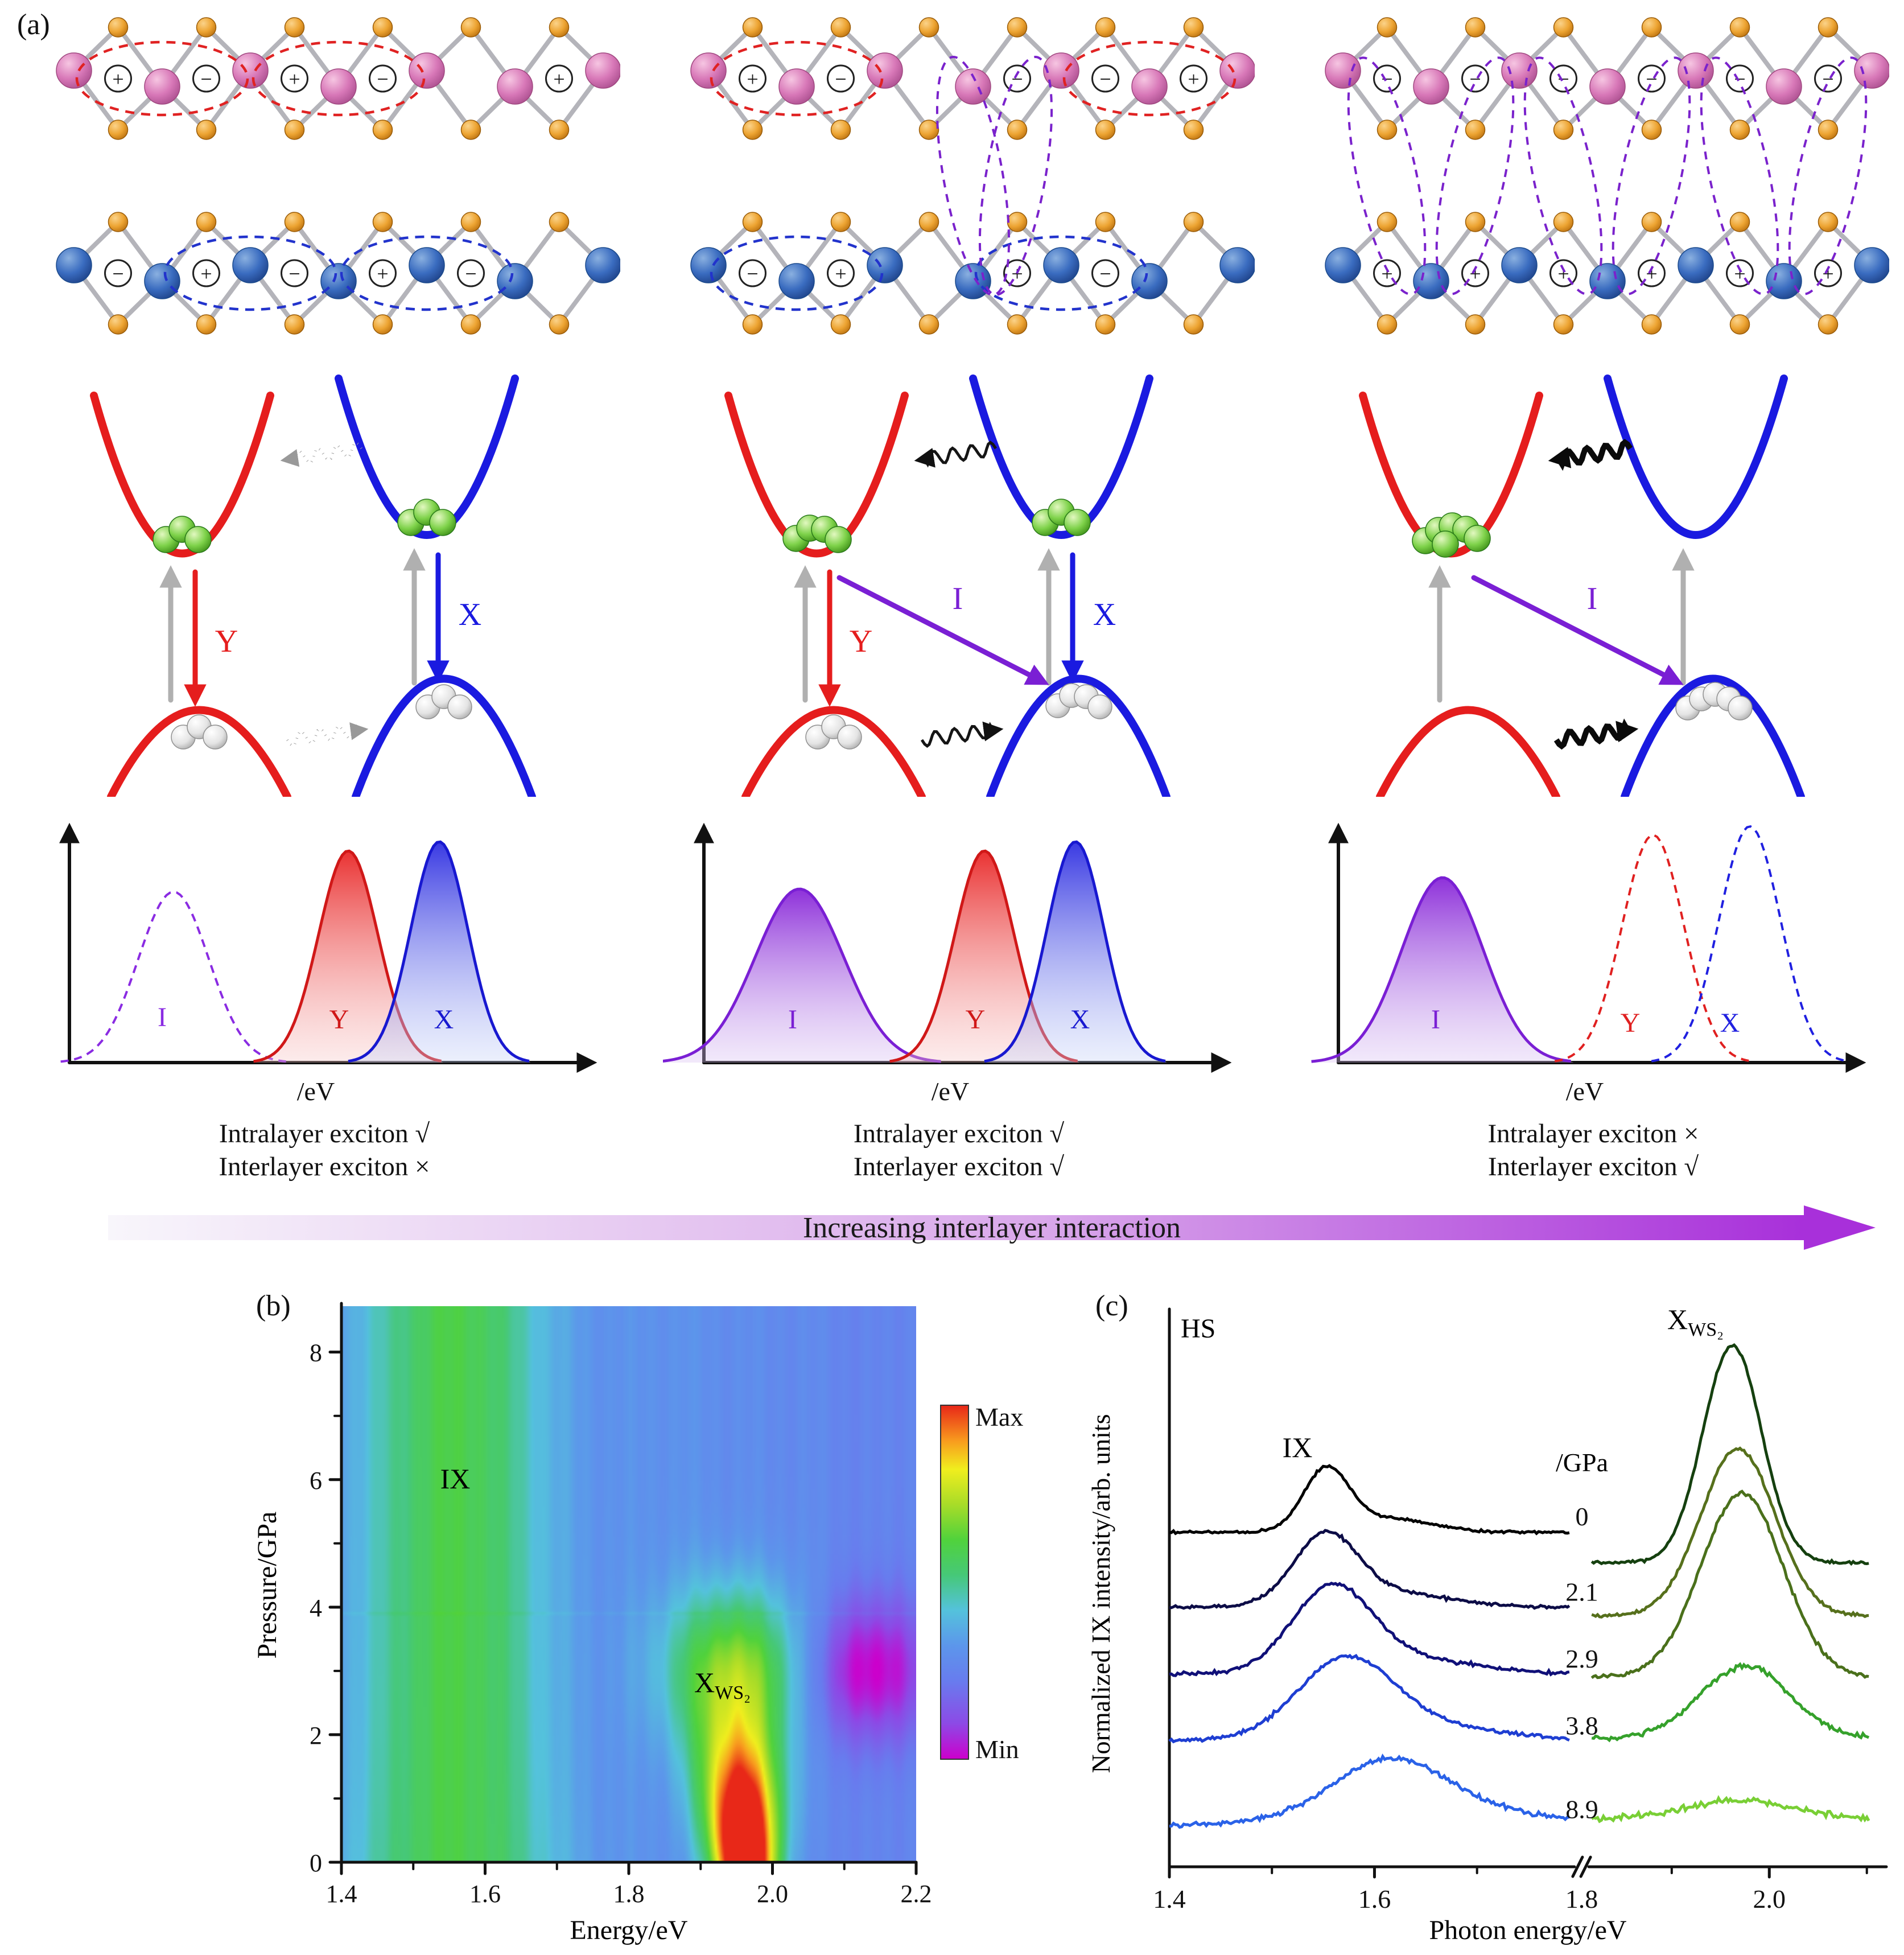 The image size is (1904, 1955). What do you see at coordinates (1582, 1592) in the screenshot?
I see `svg-text: 2.1` at bounding box center [1582, 1592].